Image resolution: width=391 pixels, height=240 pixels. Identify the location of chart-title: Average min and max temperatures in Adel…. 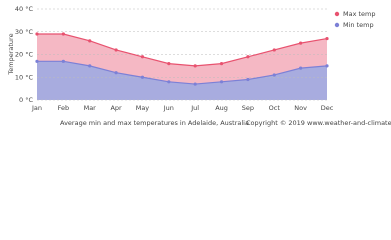
(154, 123).